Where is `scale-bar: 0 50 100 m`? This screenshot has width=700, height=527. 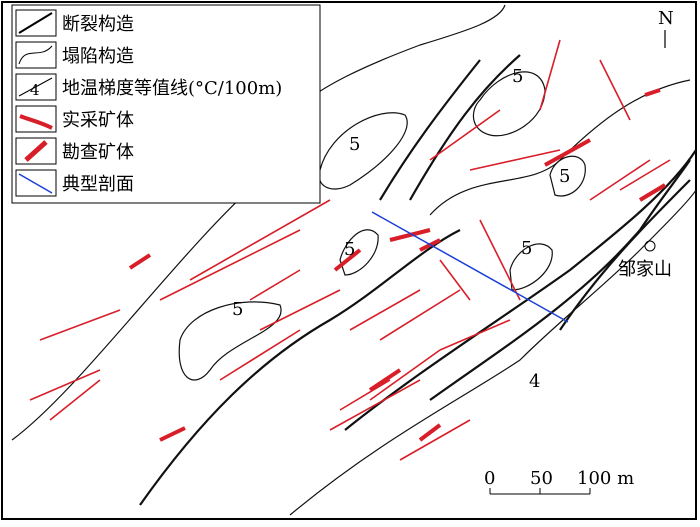
scale-bar: 0 50 100 m is located at coordinates (559, 481).